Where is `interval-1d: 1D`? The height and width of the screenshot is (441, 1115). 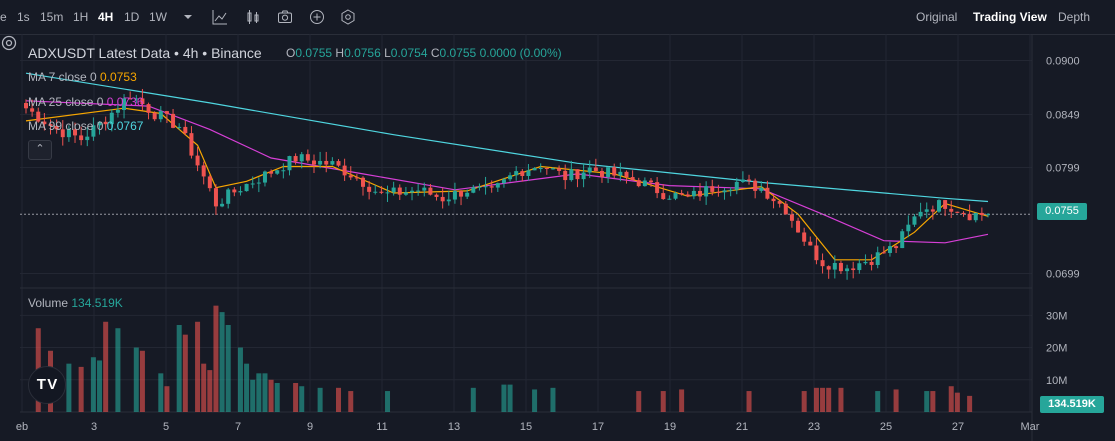
interval-1d: 1D is located at coordinates (132, 17).